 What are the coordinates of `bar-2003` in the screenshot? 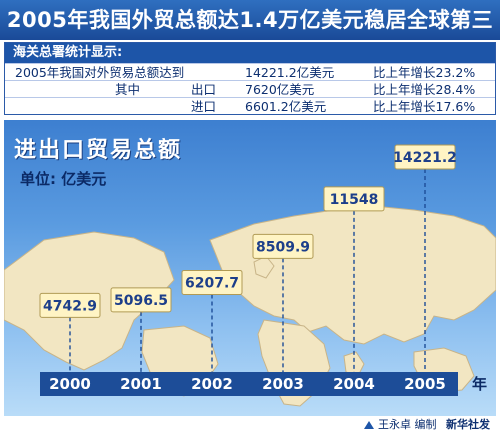 It's located at (283, 246).